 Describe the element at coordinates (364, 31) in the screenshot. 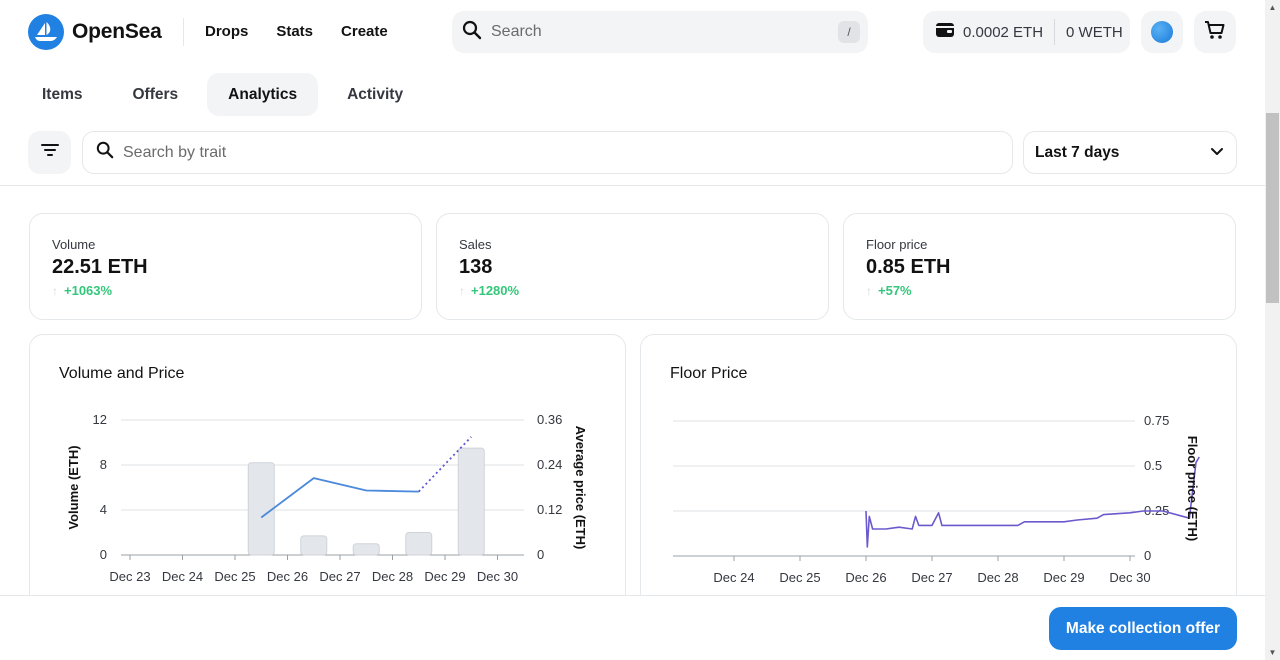

I see `nav-create: Create` at that location.